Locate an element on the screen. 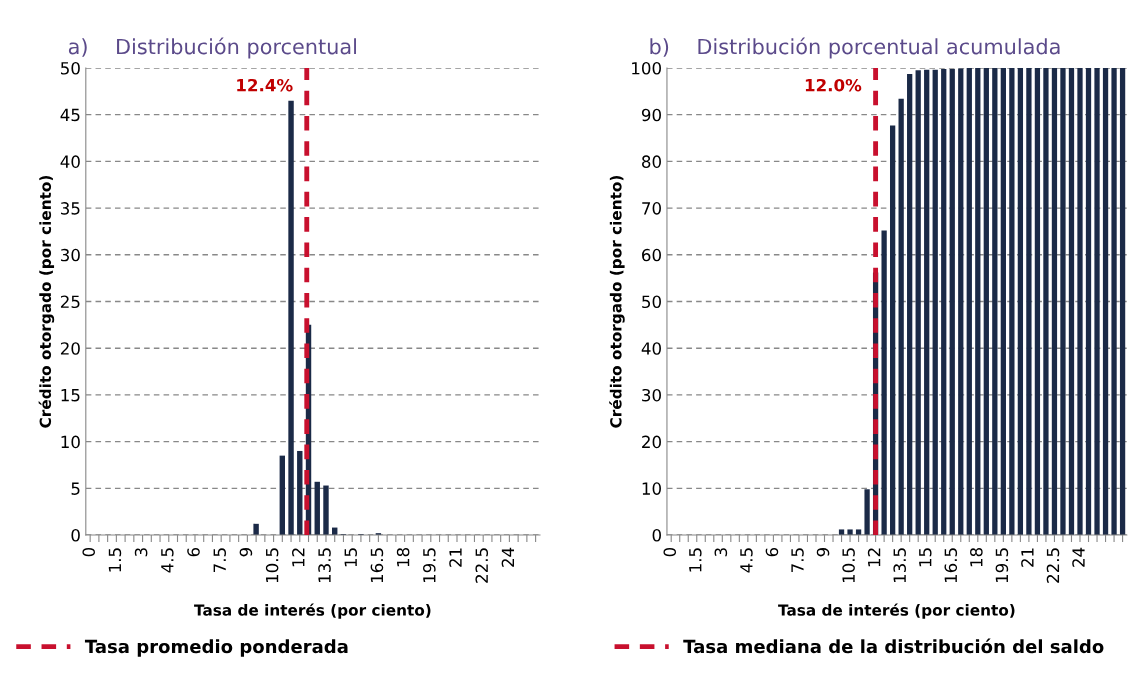 The width and height of the screenshot is (1144, 673). y-tick-label: 25 is located at coordinates (70, 302).